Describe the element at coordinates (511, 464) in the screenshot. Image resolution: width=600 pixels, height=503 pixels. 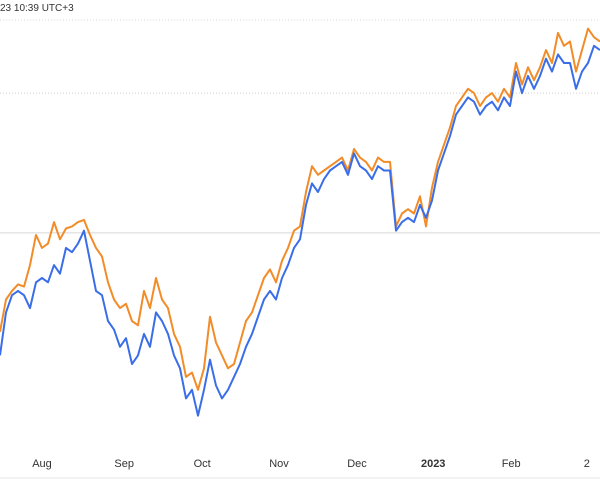
I see `x-tick-label-6: Feb` at that location.